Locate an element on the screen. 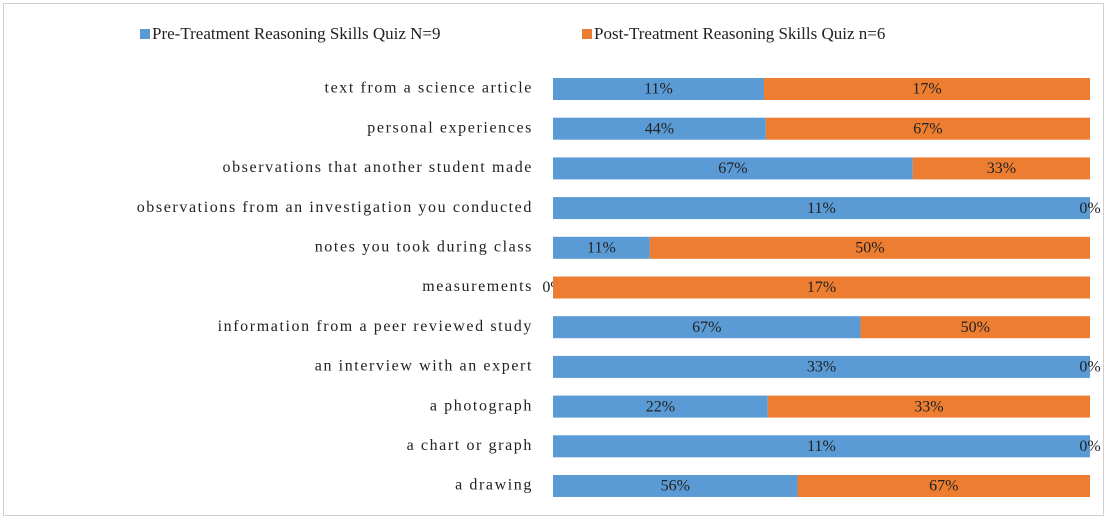 This screenshot has height=519, width=1107. category-label: text from a science article is located at coordinates (429, 88).